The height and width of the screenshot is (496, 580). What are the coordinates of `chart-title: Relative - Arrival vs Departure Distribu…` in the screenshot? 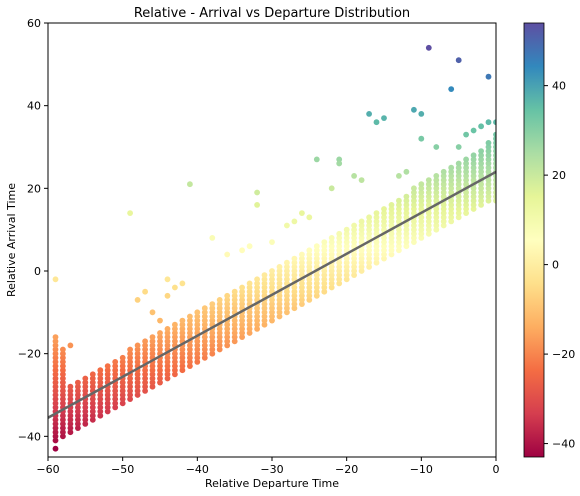 It's located at (272, 13).